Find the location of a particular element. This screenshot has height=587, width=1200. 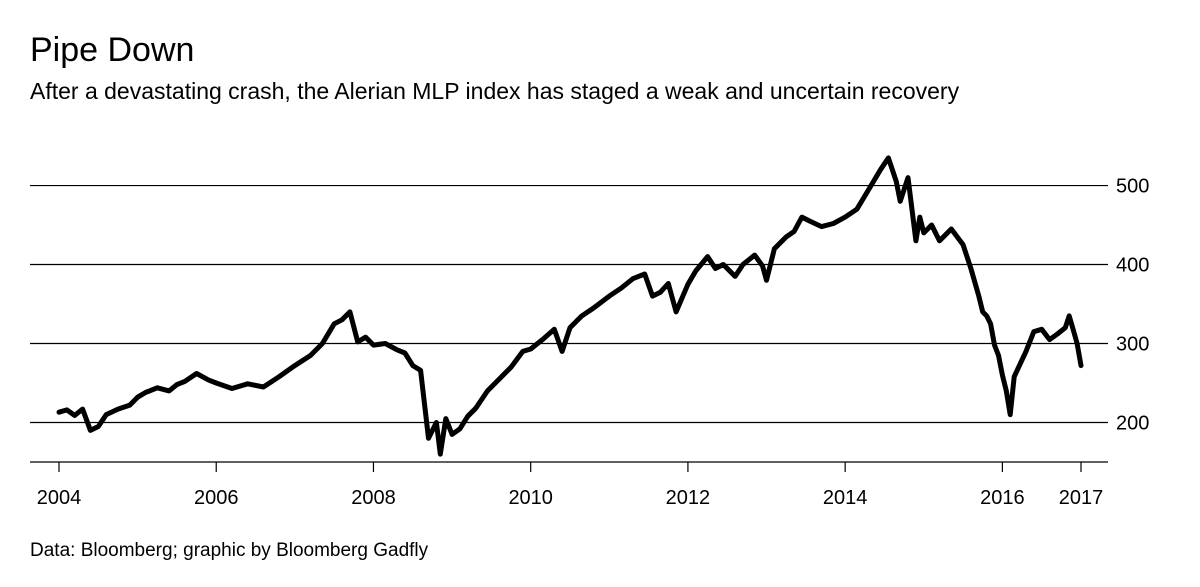

y-axis: 200 300 400 500 is located at coordinates (1132, 305).